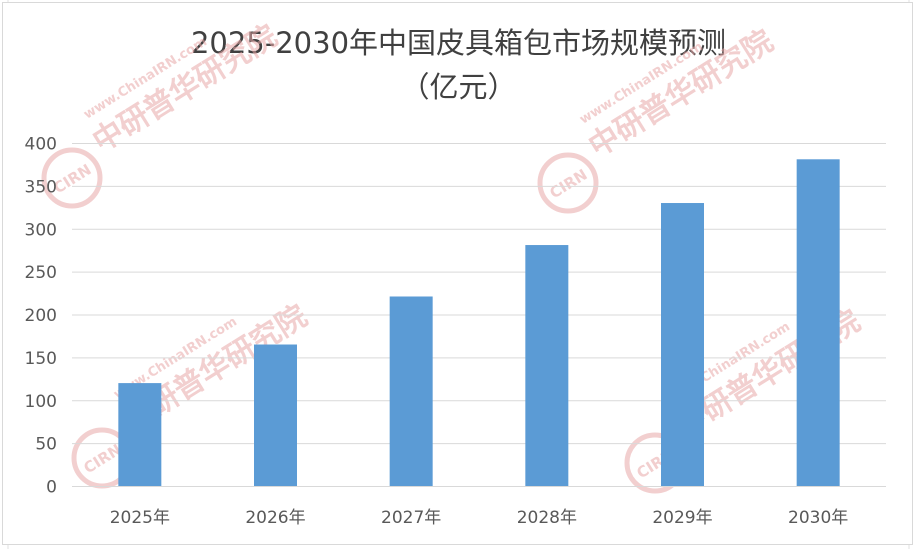 Image resolution: width=917 pixels, height=549 pixels. What do you see at coordinates (479, 518) in the screenshot?
I see `x-axis-labels: 2025年 2026年 2027年 2028年 2029年 2030年` at bounding box center [479, 518].